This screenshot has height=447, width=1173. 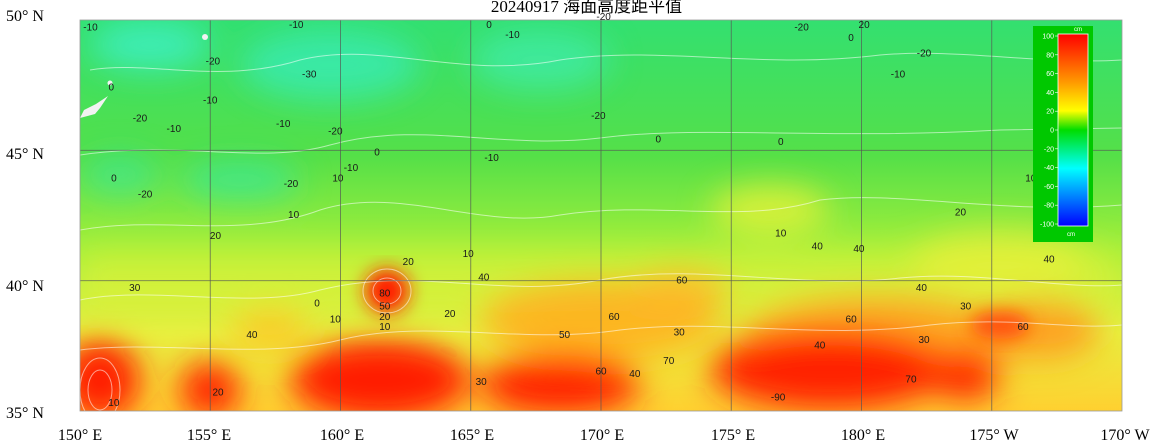 What do you see at coordinates (994, 435) in the screenshot?
I see `lon-label-175w: 175° W` at bounding box center [994, 435].